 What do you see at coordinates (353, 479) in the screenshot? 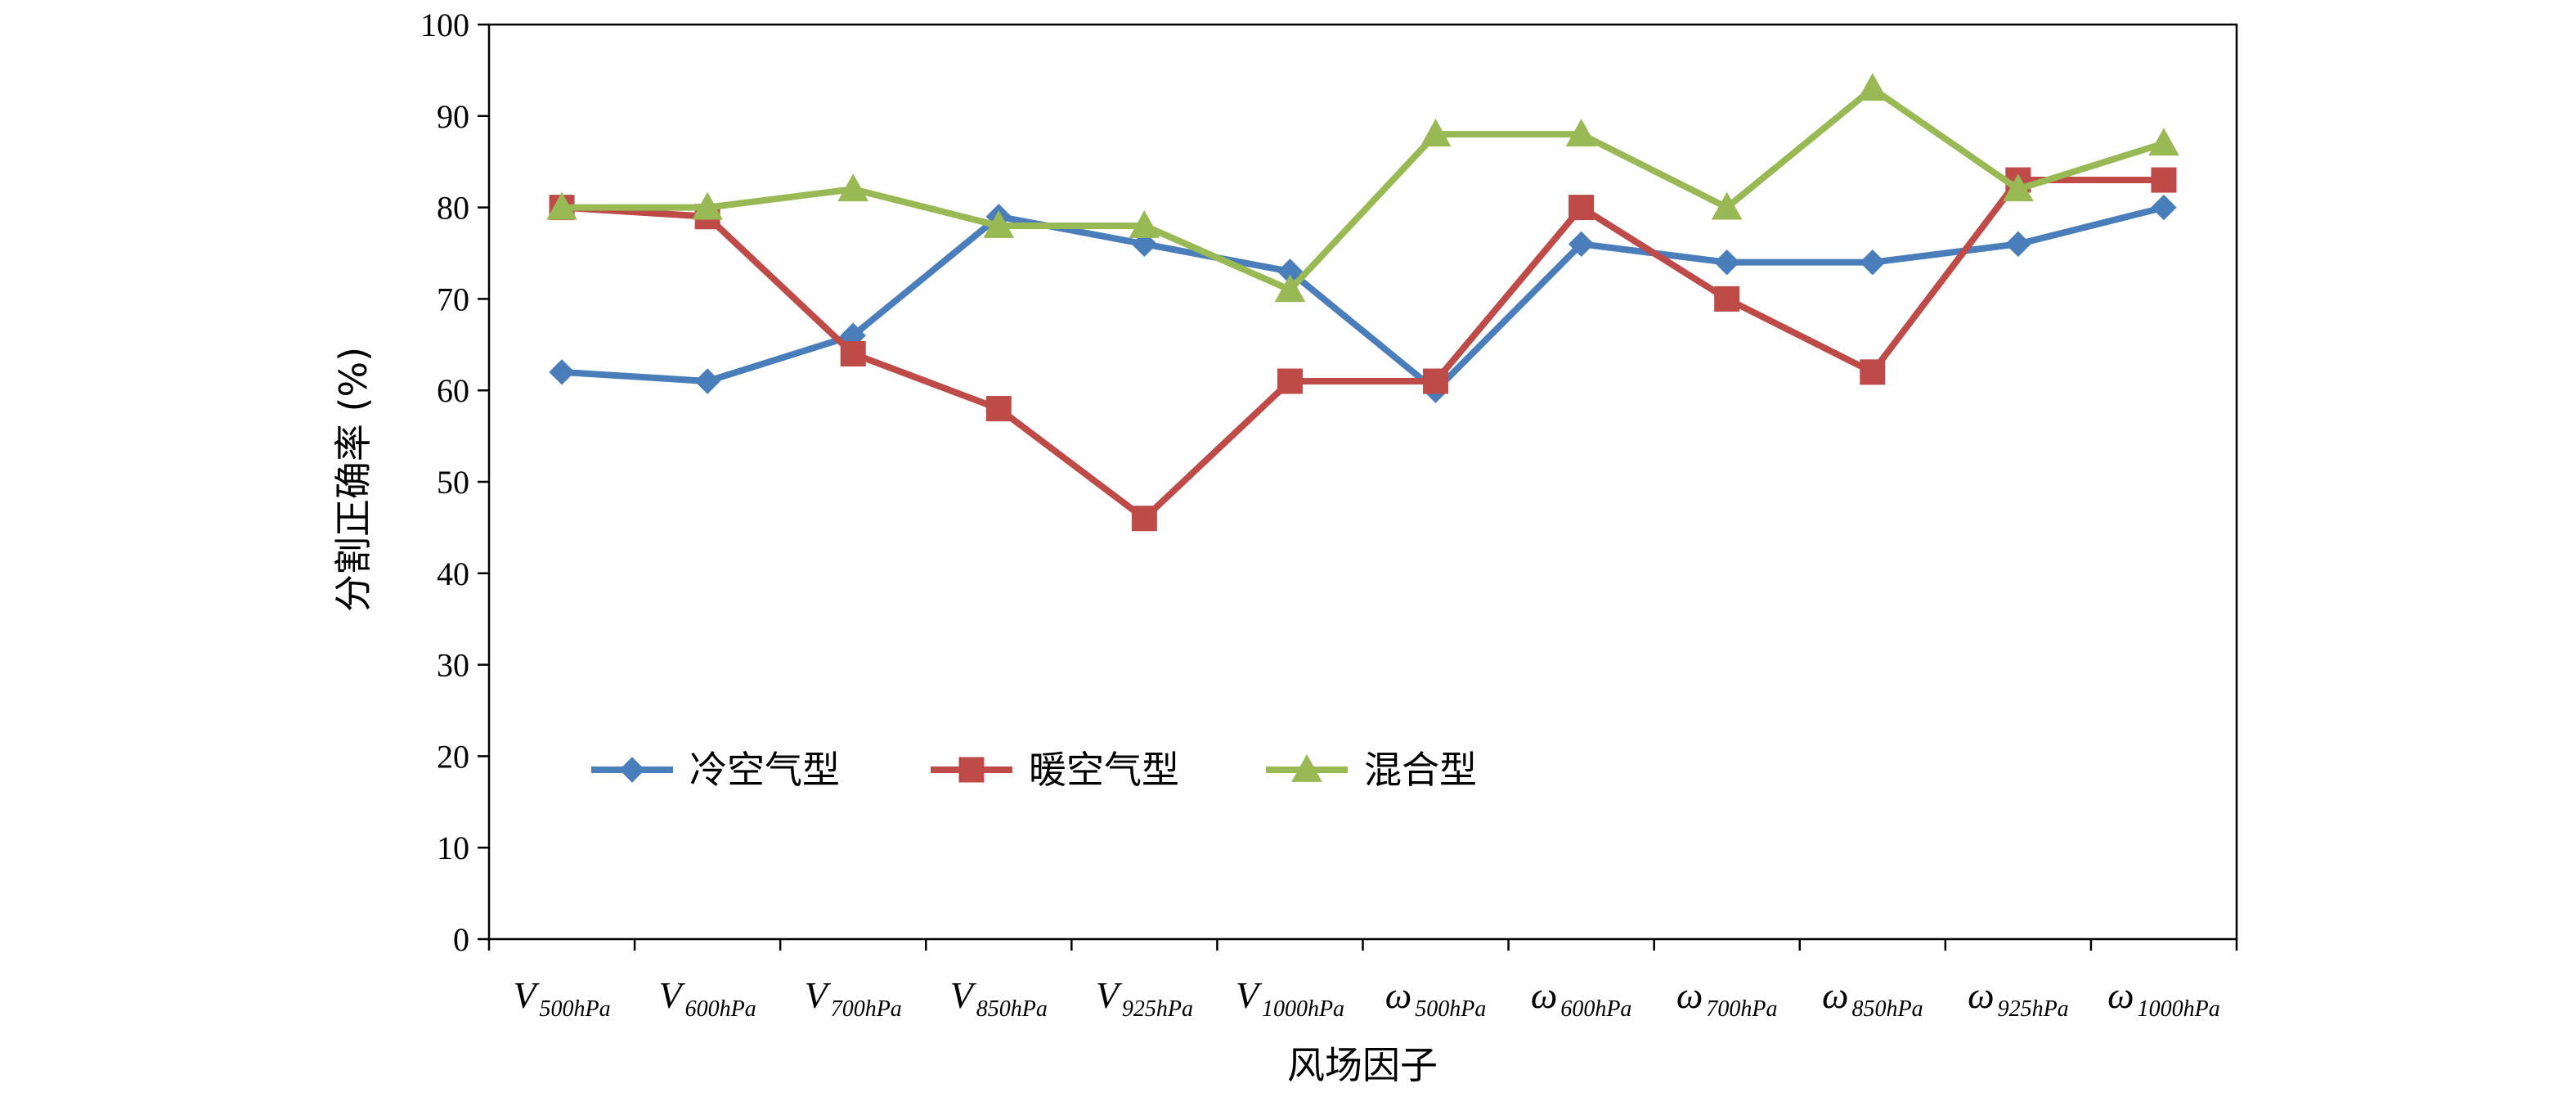
I see `y-axis-title: 分割正确率 (%)` at bounding box center [353, 479].